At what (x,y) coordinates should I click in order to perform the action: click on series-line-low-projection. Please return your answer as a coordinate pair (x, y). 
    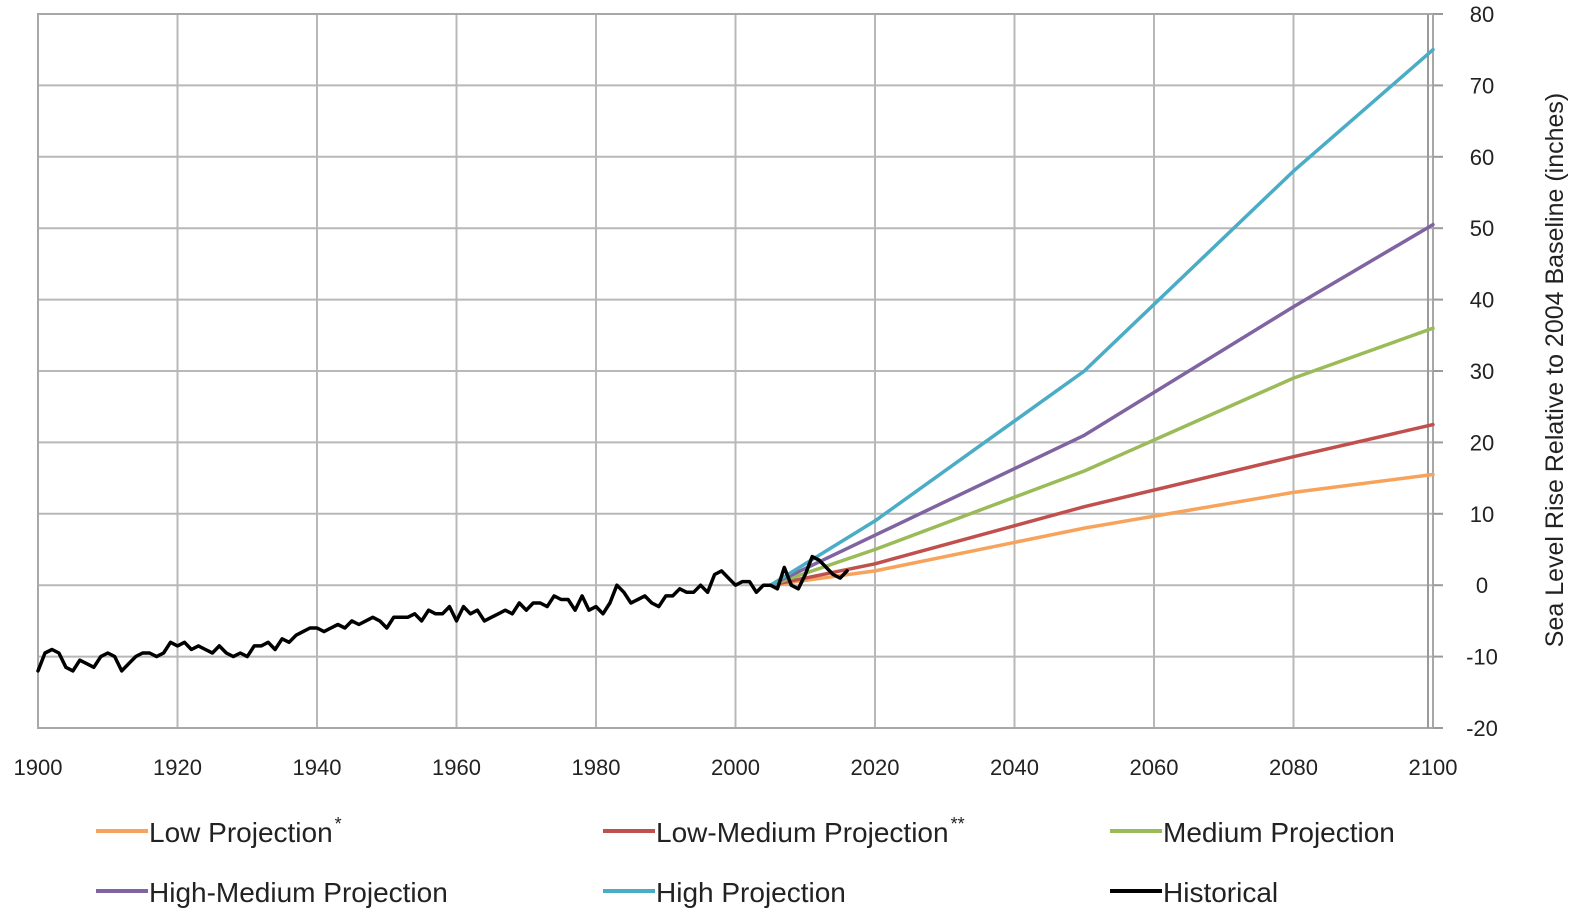
    Looking at the image, I should click on (1101, 529).